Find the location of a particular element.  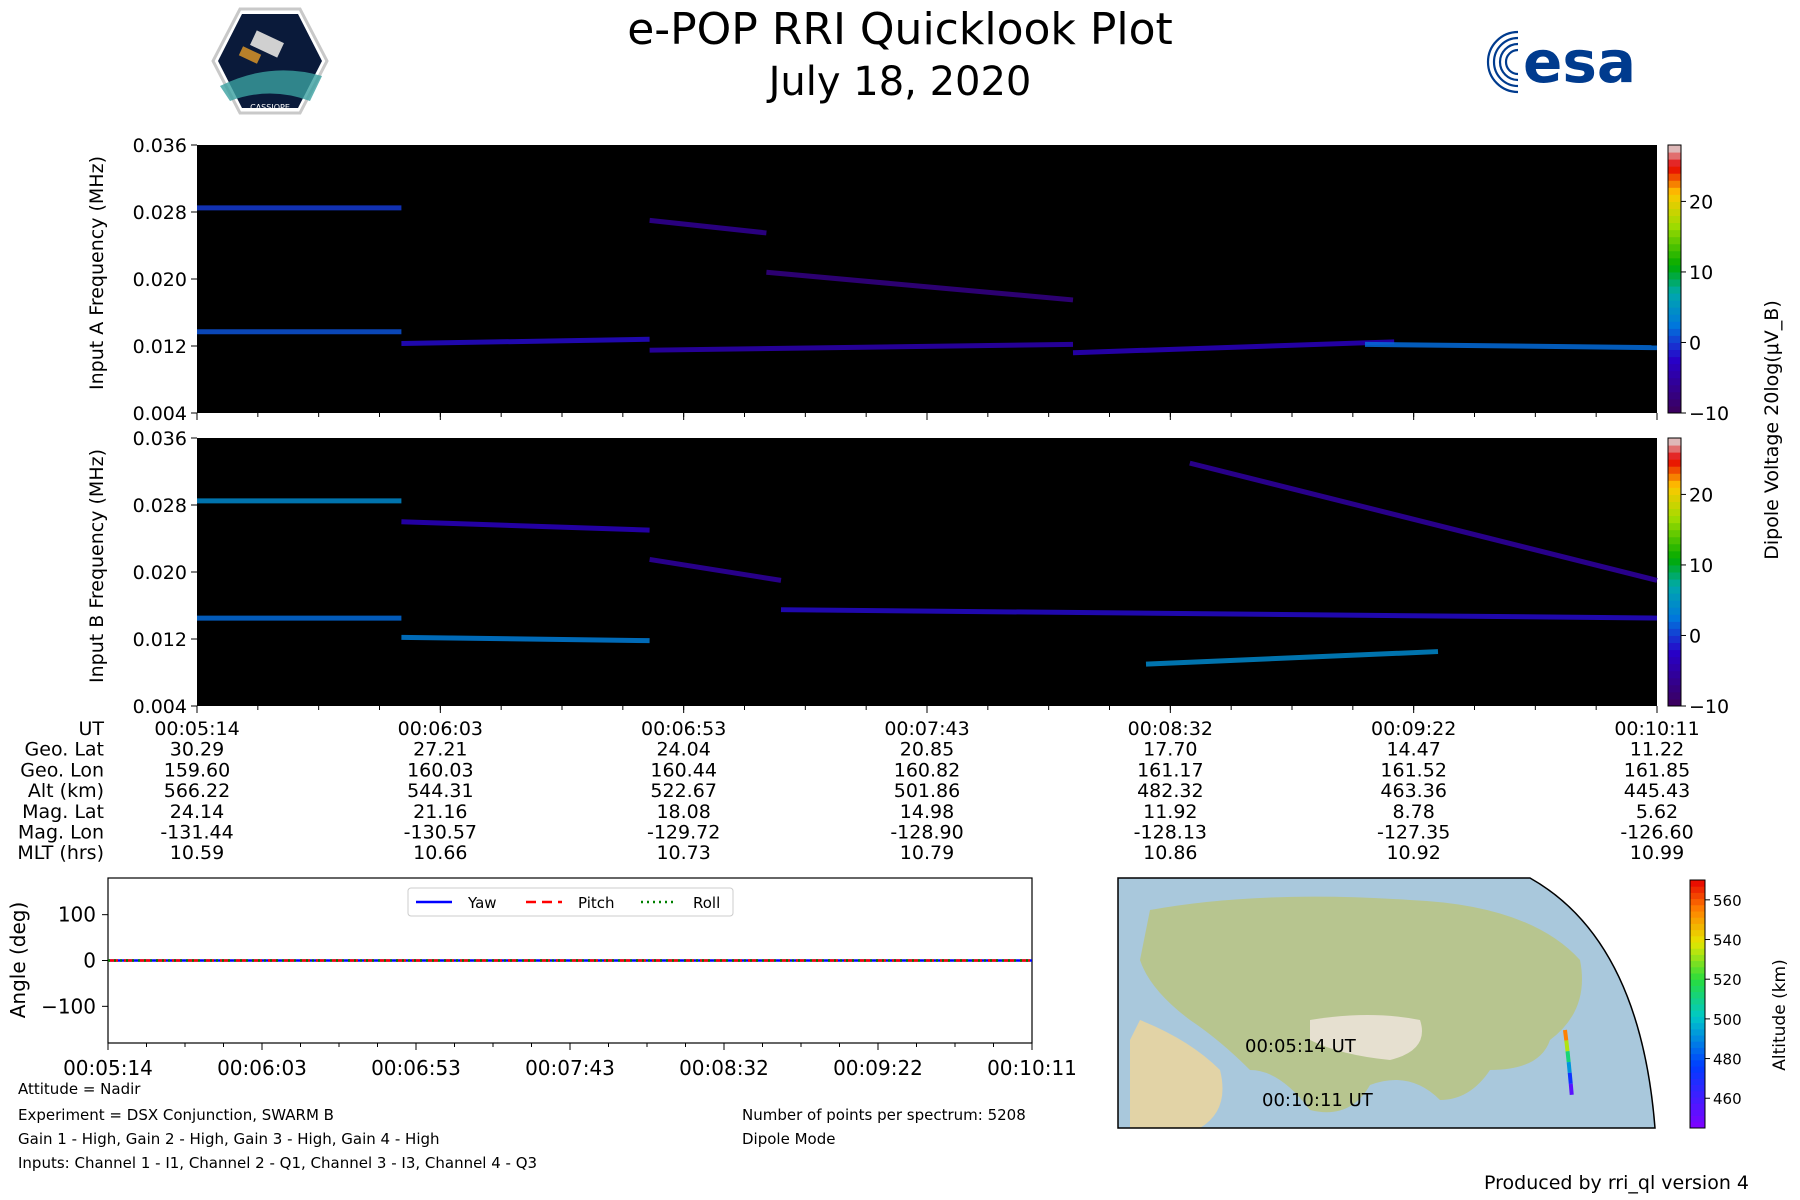

ephemeris-cell: 463.36 is located at coordinates (1413, 791).